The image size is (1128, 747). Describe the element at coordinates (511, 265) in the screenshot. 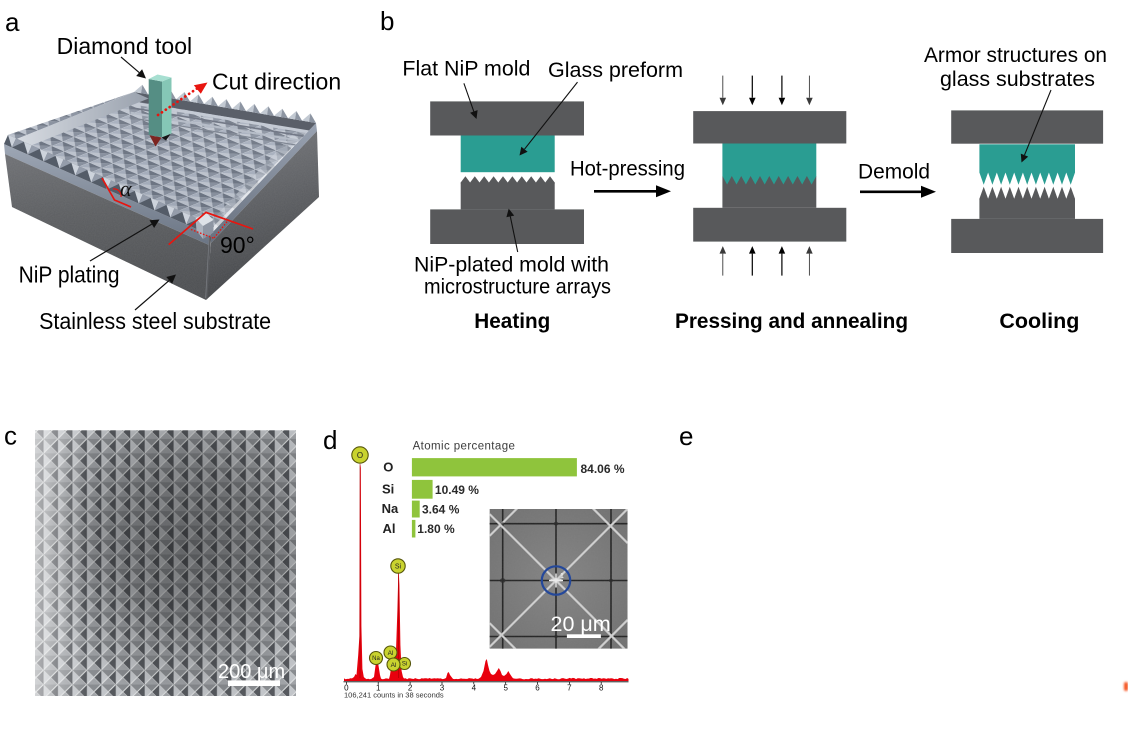

I see `svg-text: NiP-plated mold with` at that location.